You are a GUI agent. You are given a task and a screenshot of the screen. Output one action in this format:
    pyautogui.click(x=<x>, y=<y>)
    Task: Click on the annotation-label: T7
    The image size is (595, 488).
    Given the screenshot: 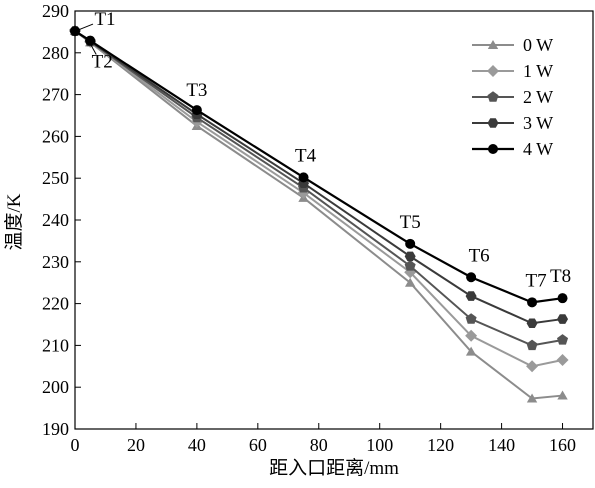 What is the action you would take?
    pyautogui.click(x=536, y=280)
    